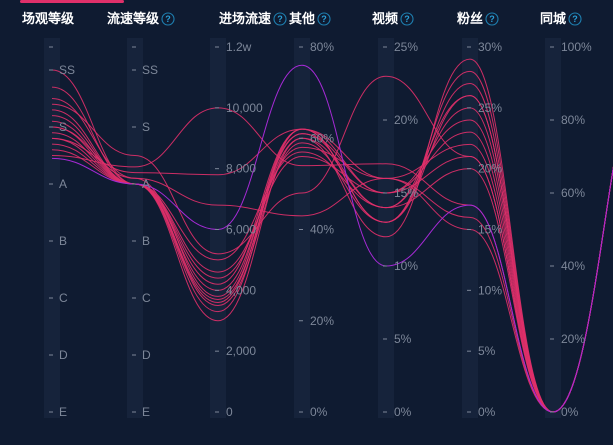  What do you see at coordinates (244, 108) in the screenshot?
I see `tick-label-inflow: 10,000` at bounding box center [244, 108].